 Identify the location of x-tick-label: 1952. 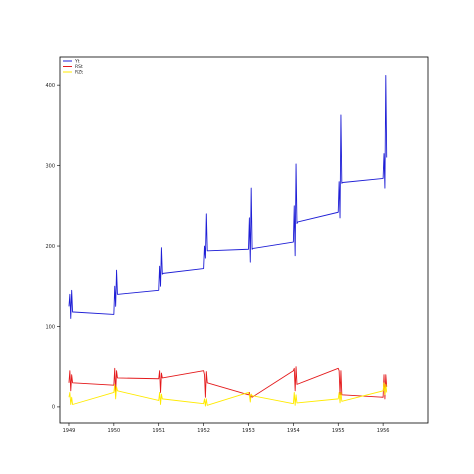
(203, 431).